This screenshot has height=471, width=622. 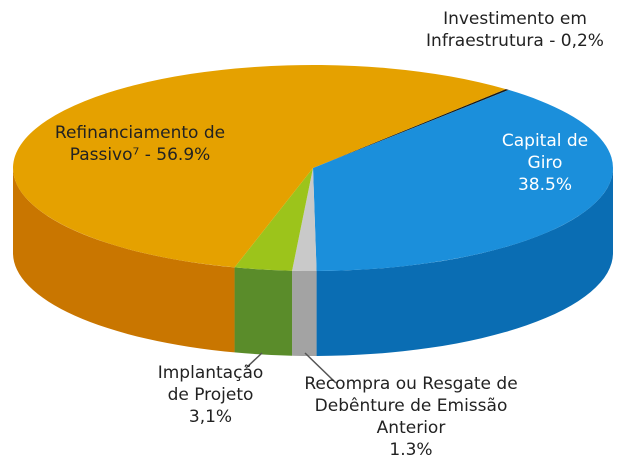 I want to click on value-label: 1.3%, so click(x=411, y=450).